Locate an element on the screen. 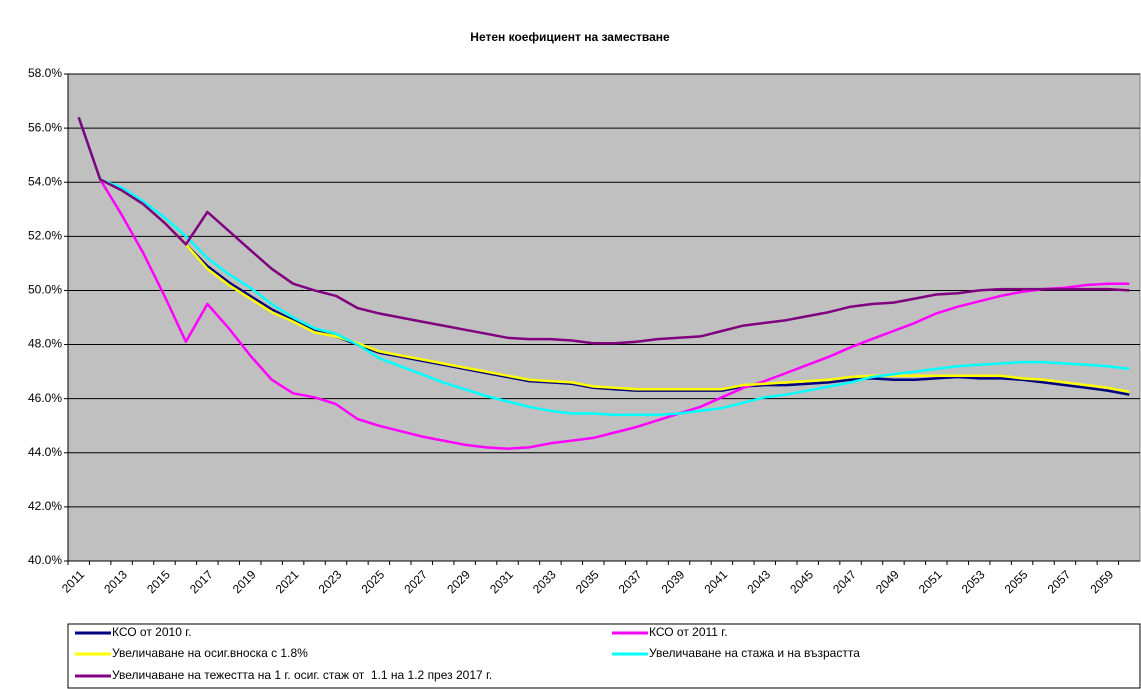 The image size is (1141, 689). legend-label: Увеличаване на осиг.вноска с 1.8% is located at coordinates (210, 653).